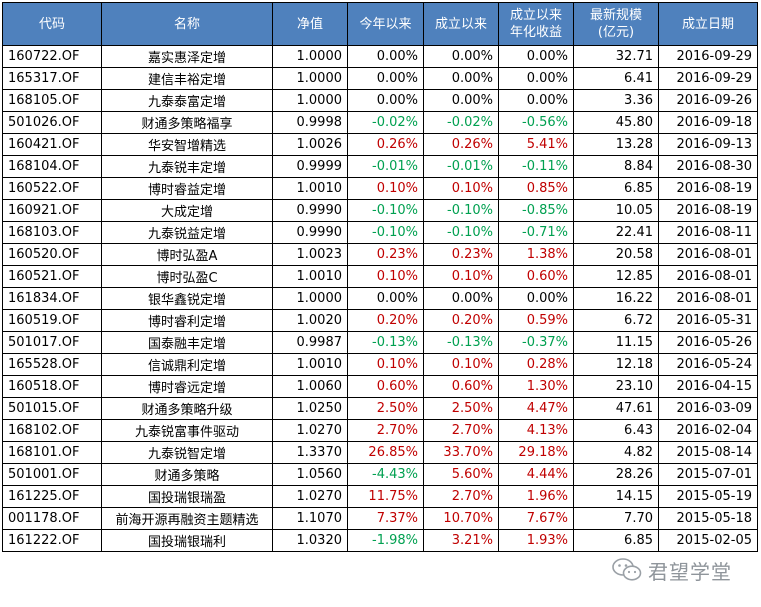 The height and width of the screenshot is (607, 761). What do you see at coordinates (616, 276) in the screenshot?
I see `cell-aum: 12.85` at bounding box center [616, 276].